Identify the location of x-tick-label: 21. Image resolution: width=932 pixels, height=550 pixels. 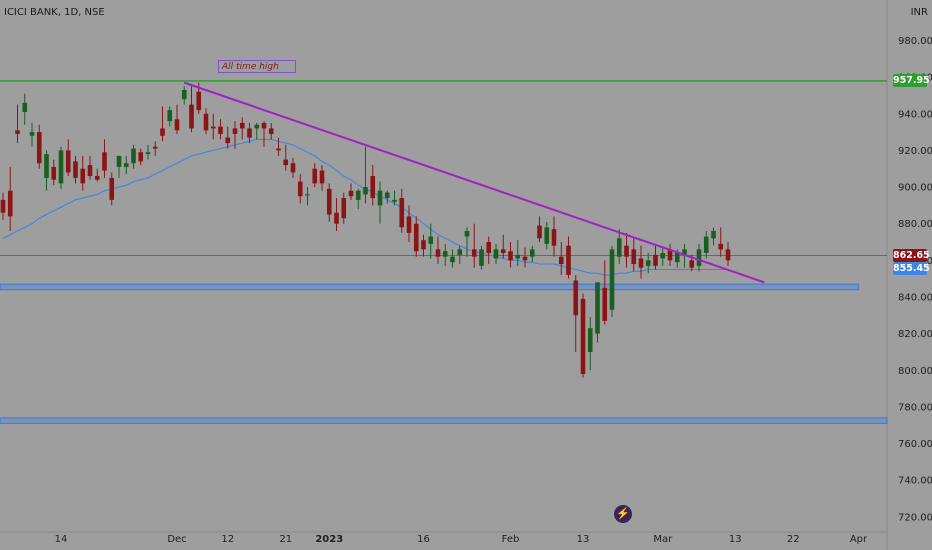
(285, 539).